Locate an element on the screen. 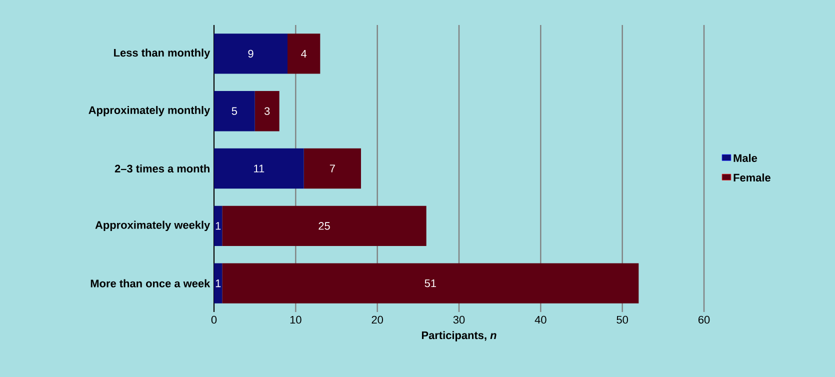  data-label: 11 is located at coordinates (259, 168).